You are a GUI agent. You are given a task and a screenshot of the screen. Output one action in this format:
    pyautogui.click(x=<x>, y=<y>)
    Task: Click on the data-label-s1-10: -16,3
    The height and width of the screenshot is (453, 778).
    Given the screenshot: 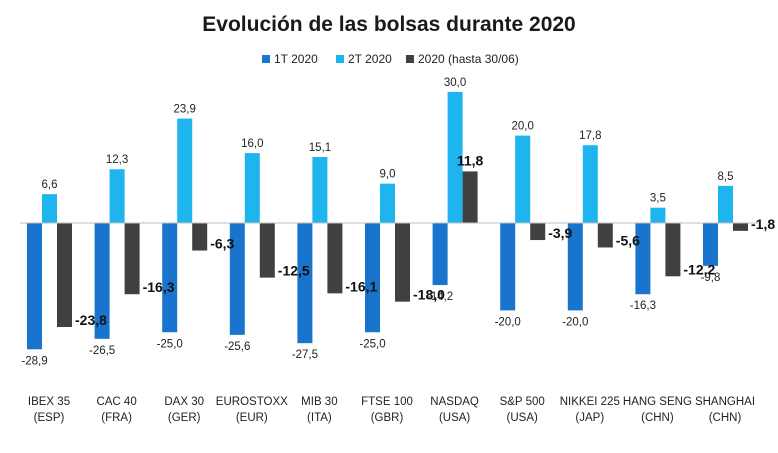 What is the action you would take?
    pyautogui.click(x=643, y=306)
    